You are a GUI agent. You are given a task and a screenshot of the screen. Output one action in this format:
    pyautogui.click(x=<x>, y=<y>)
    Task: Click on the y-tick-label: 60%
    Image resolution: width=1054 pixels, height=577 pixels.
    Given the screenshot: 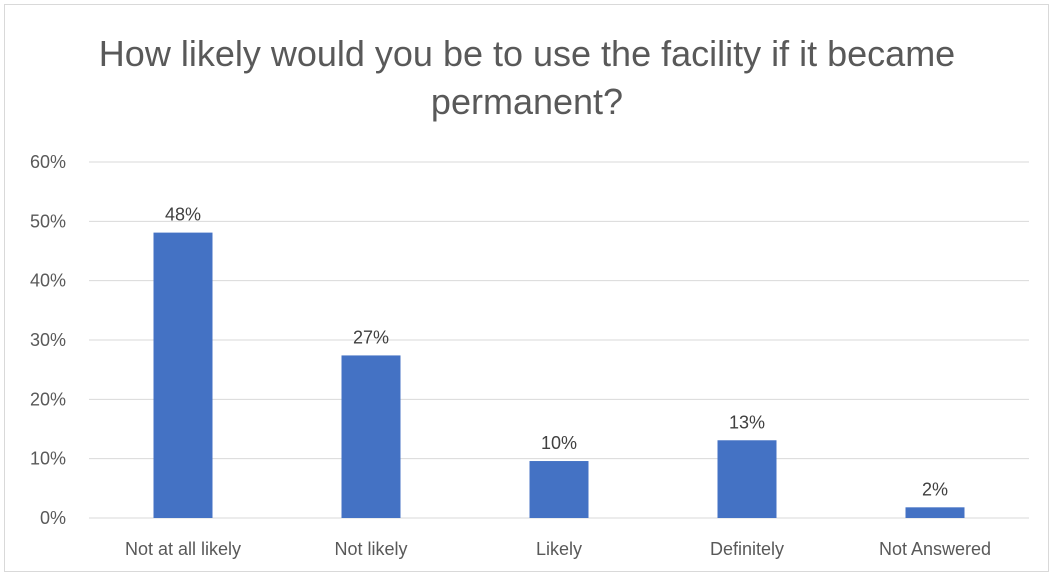 What is the action you would take?
    pyautogui.click(x=48, y=162)
    